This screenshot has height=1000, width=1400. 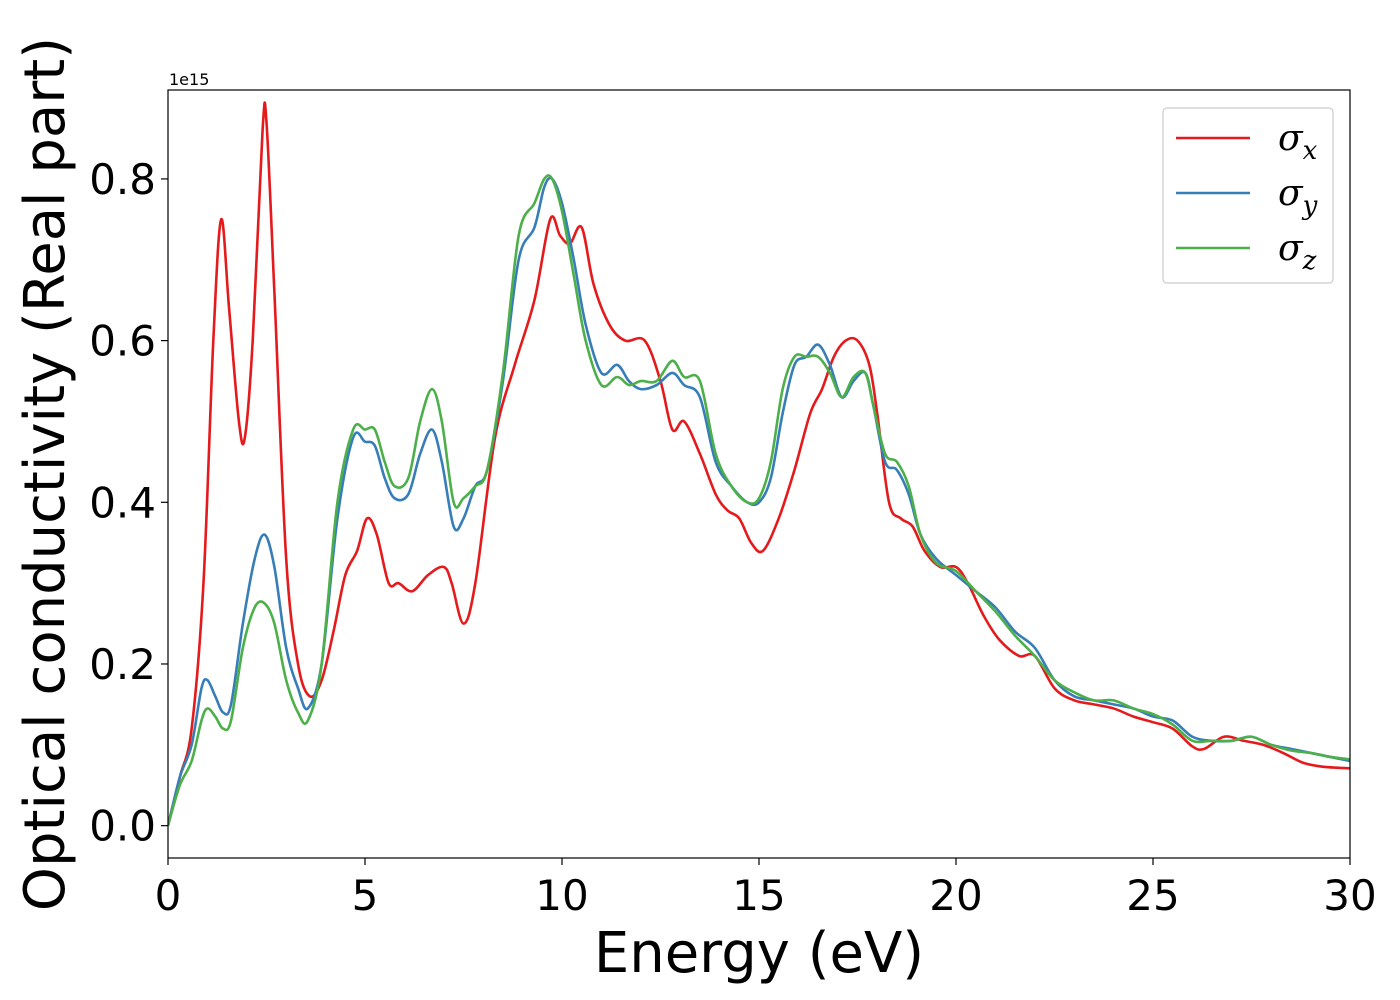 What do you see at coordinates (45, 474) in the screenshot?
I see `y-axis-title: Optical conductivity (Real part)` at bounding box center [45, 474].